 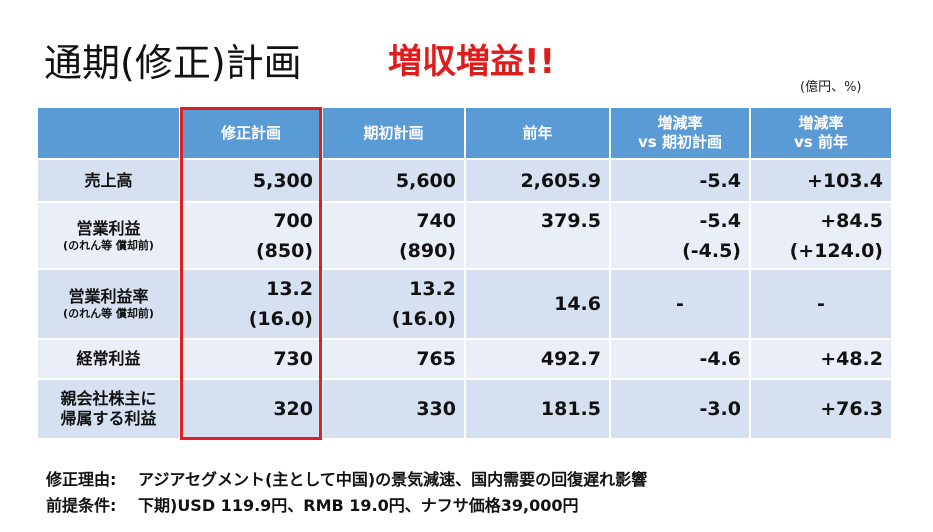 I want to click on data-cell: 5,600, so click(x=393, y=180).